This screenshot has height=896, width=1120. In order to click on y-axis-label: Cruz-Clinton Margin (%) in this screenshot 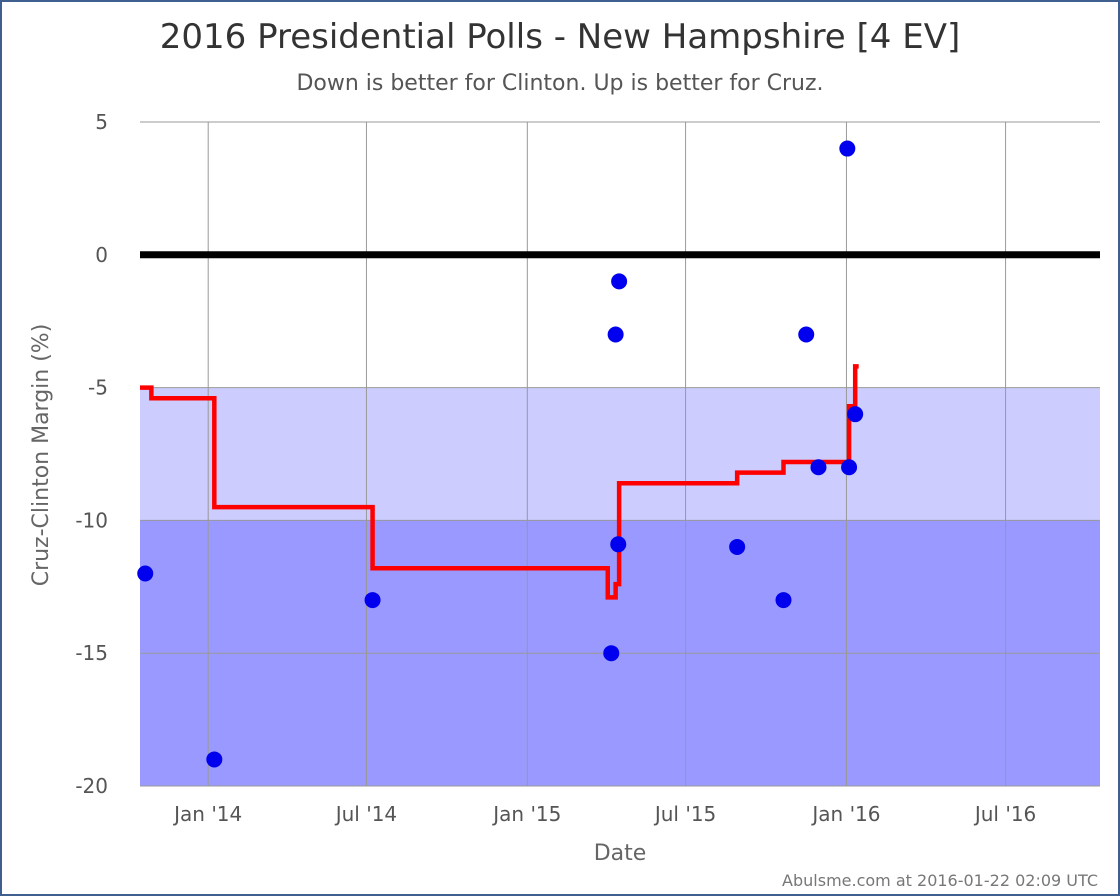, I will do `click(41, 455)`.